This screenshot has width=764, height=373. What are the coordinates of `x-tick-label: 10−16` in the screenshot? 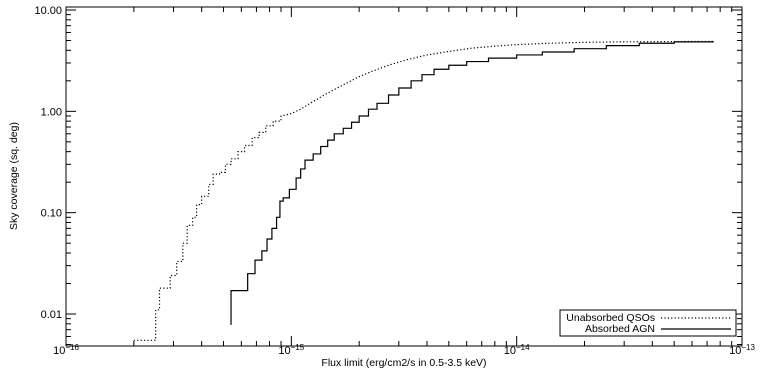 It's located at (66, 350).